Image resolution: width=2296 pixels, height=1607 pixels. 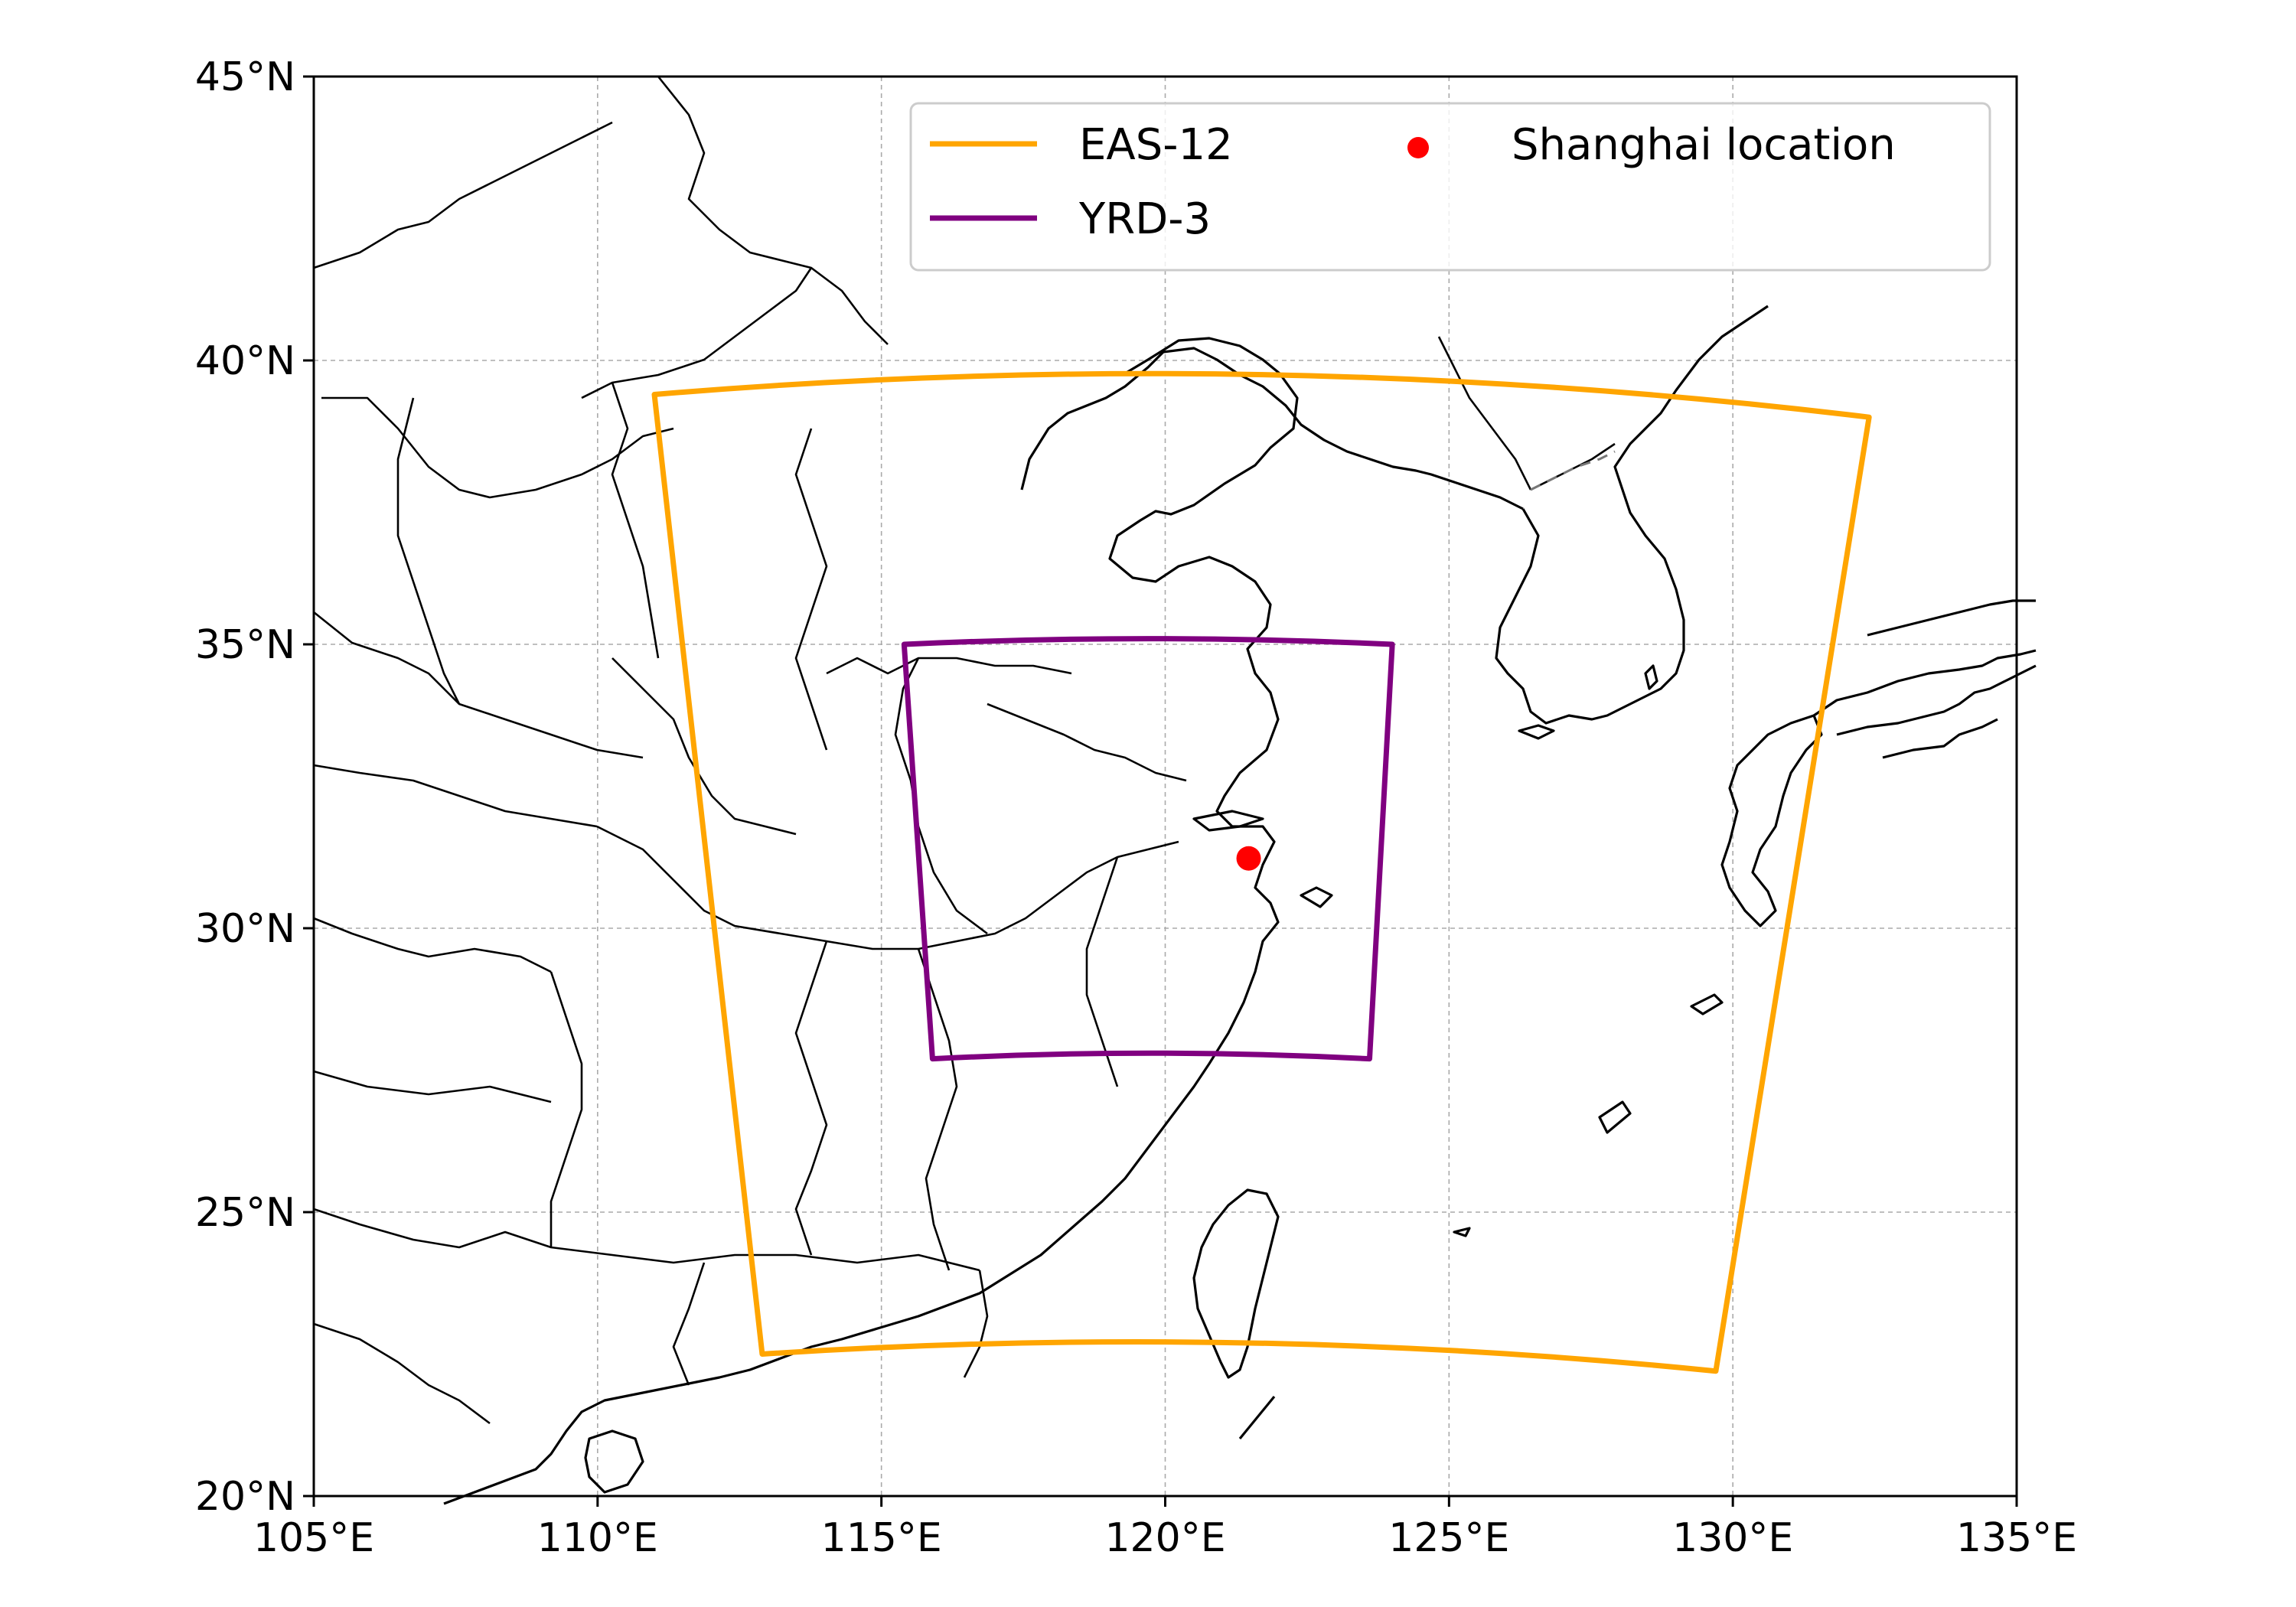 What do you see at coordinates (1272, 429) in the screenshot?
I see `coastline-liaodong` at bounding box center [1272, 429].